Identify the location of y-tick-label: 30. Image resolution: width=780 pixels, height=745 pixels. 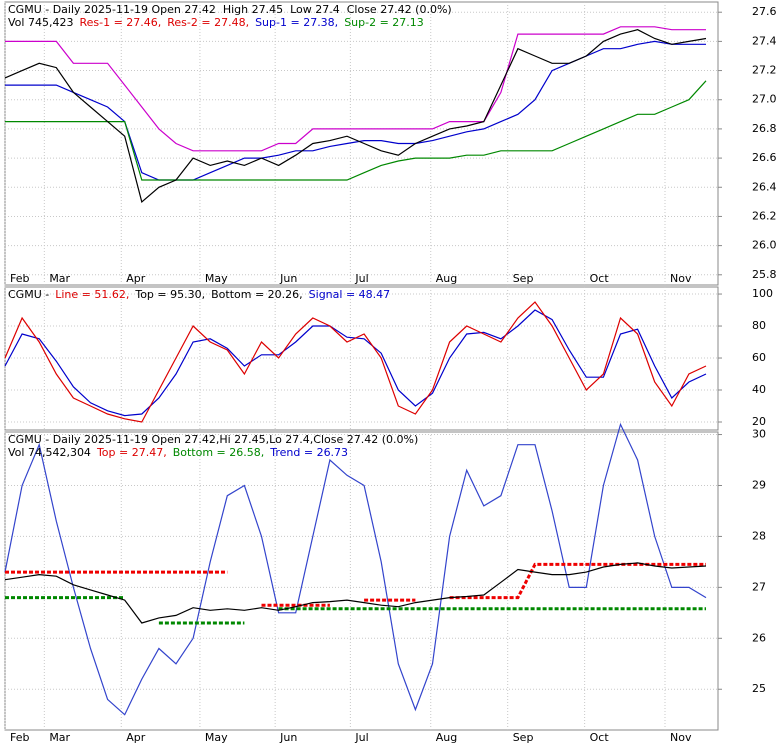
(759, 434).